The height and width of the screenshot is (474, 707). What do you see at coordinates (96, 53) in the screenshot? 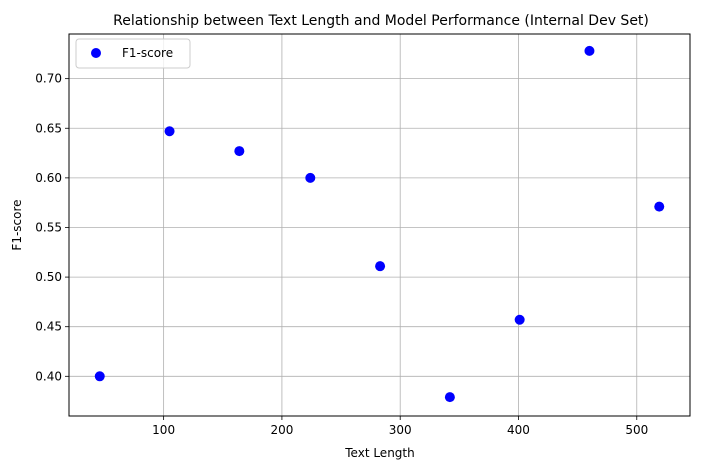
I see `legend-marker` at bounding box center [96, 53].